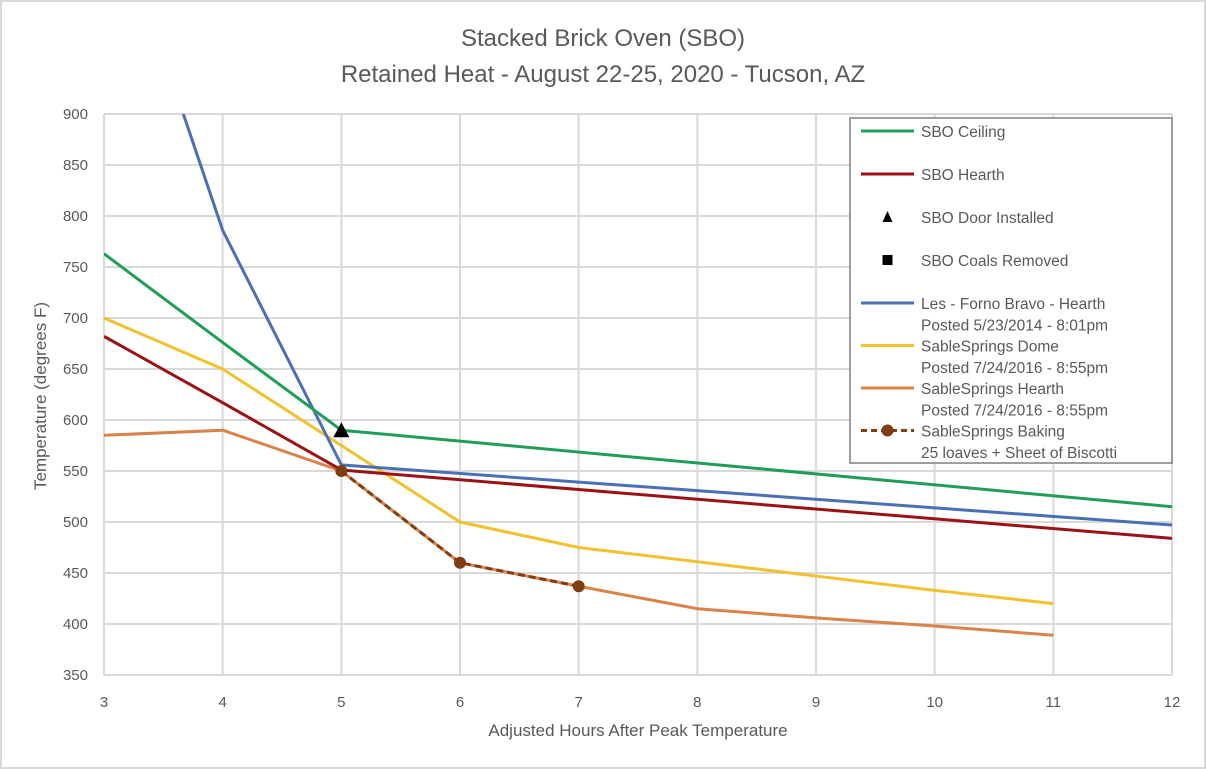 Image resolution: width=1206 pixels, height=769 pixels. Describe the element at coordinates (341, 702) in the screenshot. I see `x-tick-label: 5` at that location.